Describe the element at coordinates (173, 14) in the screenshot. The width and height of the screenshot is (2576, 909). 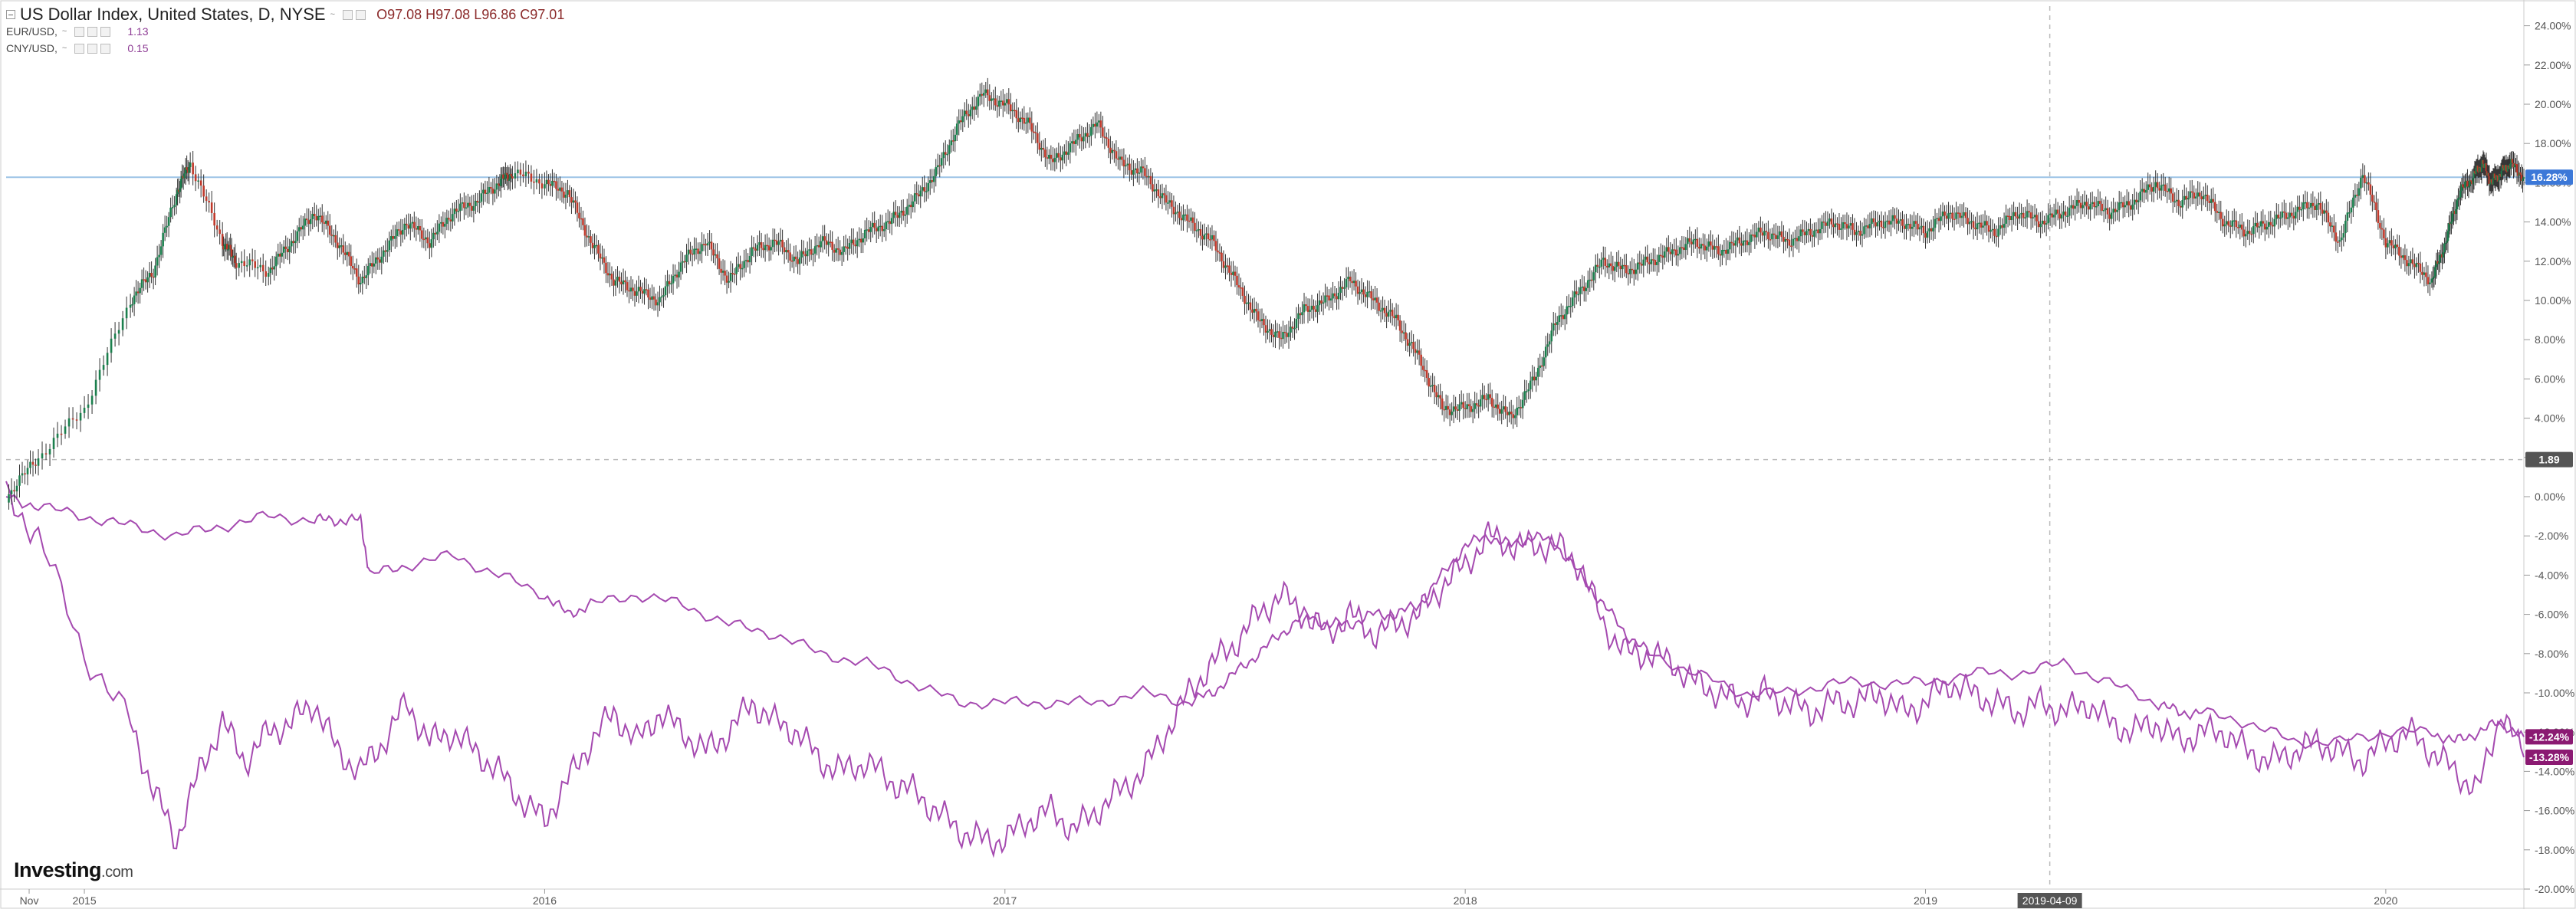
I see `main-series-title: US Dollar Index, United States, D, NYSE` at that location.